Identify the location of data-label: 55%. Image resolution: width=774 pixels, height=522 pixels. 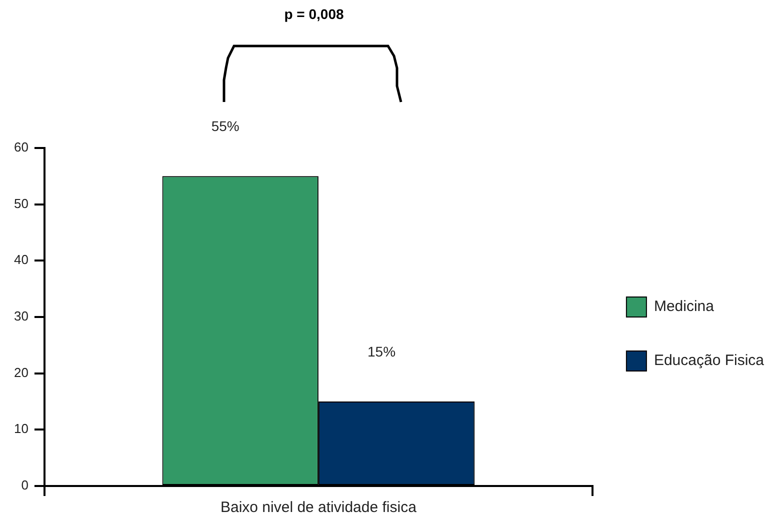
(225, 126).